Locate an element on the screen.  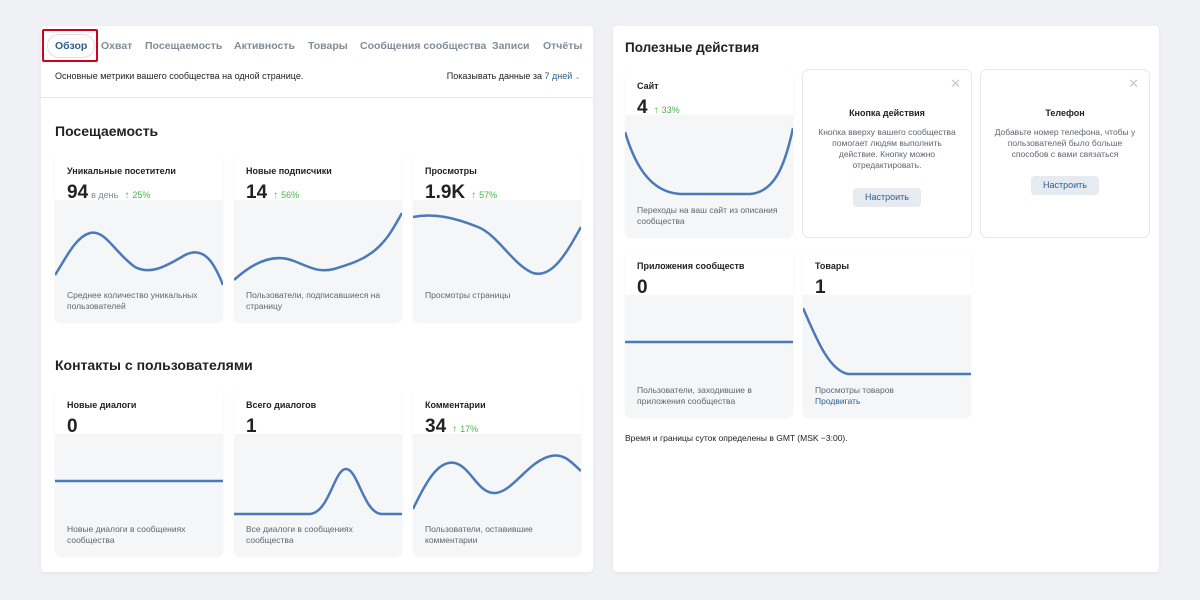
card-title: Товары is located at coordinates (832, 266).